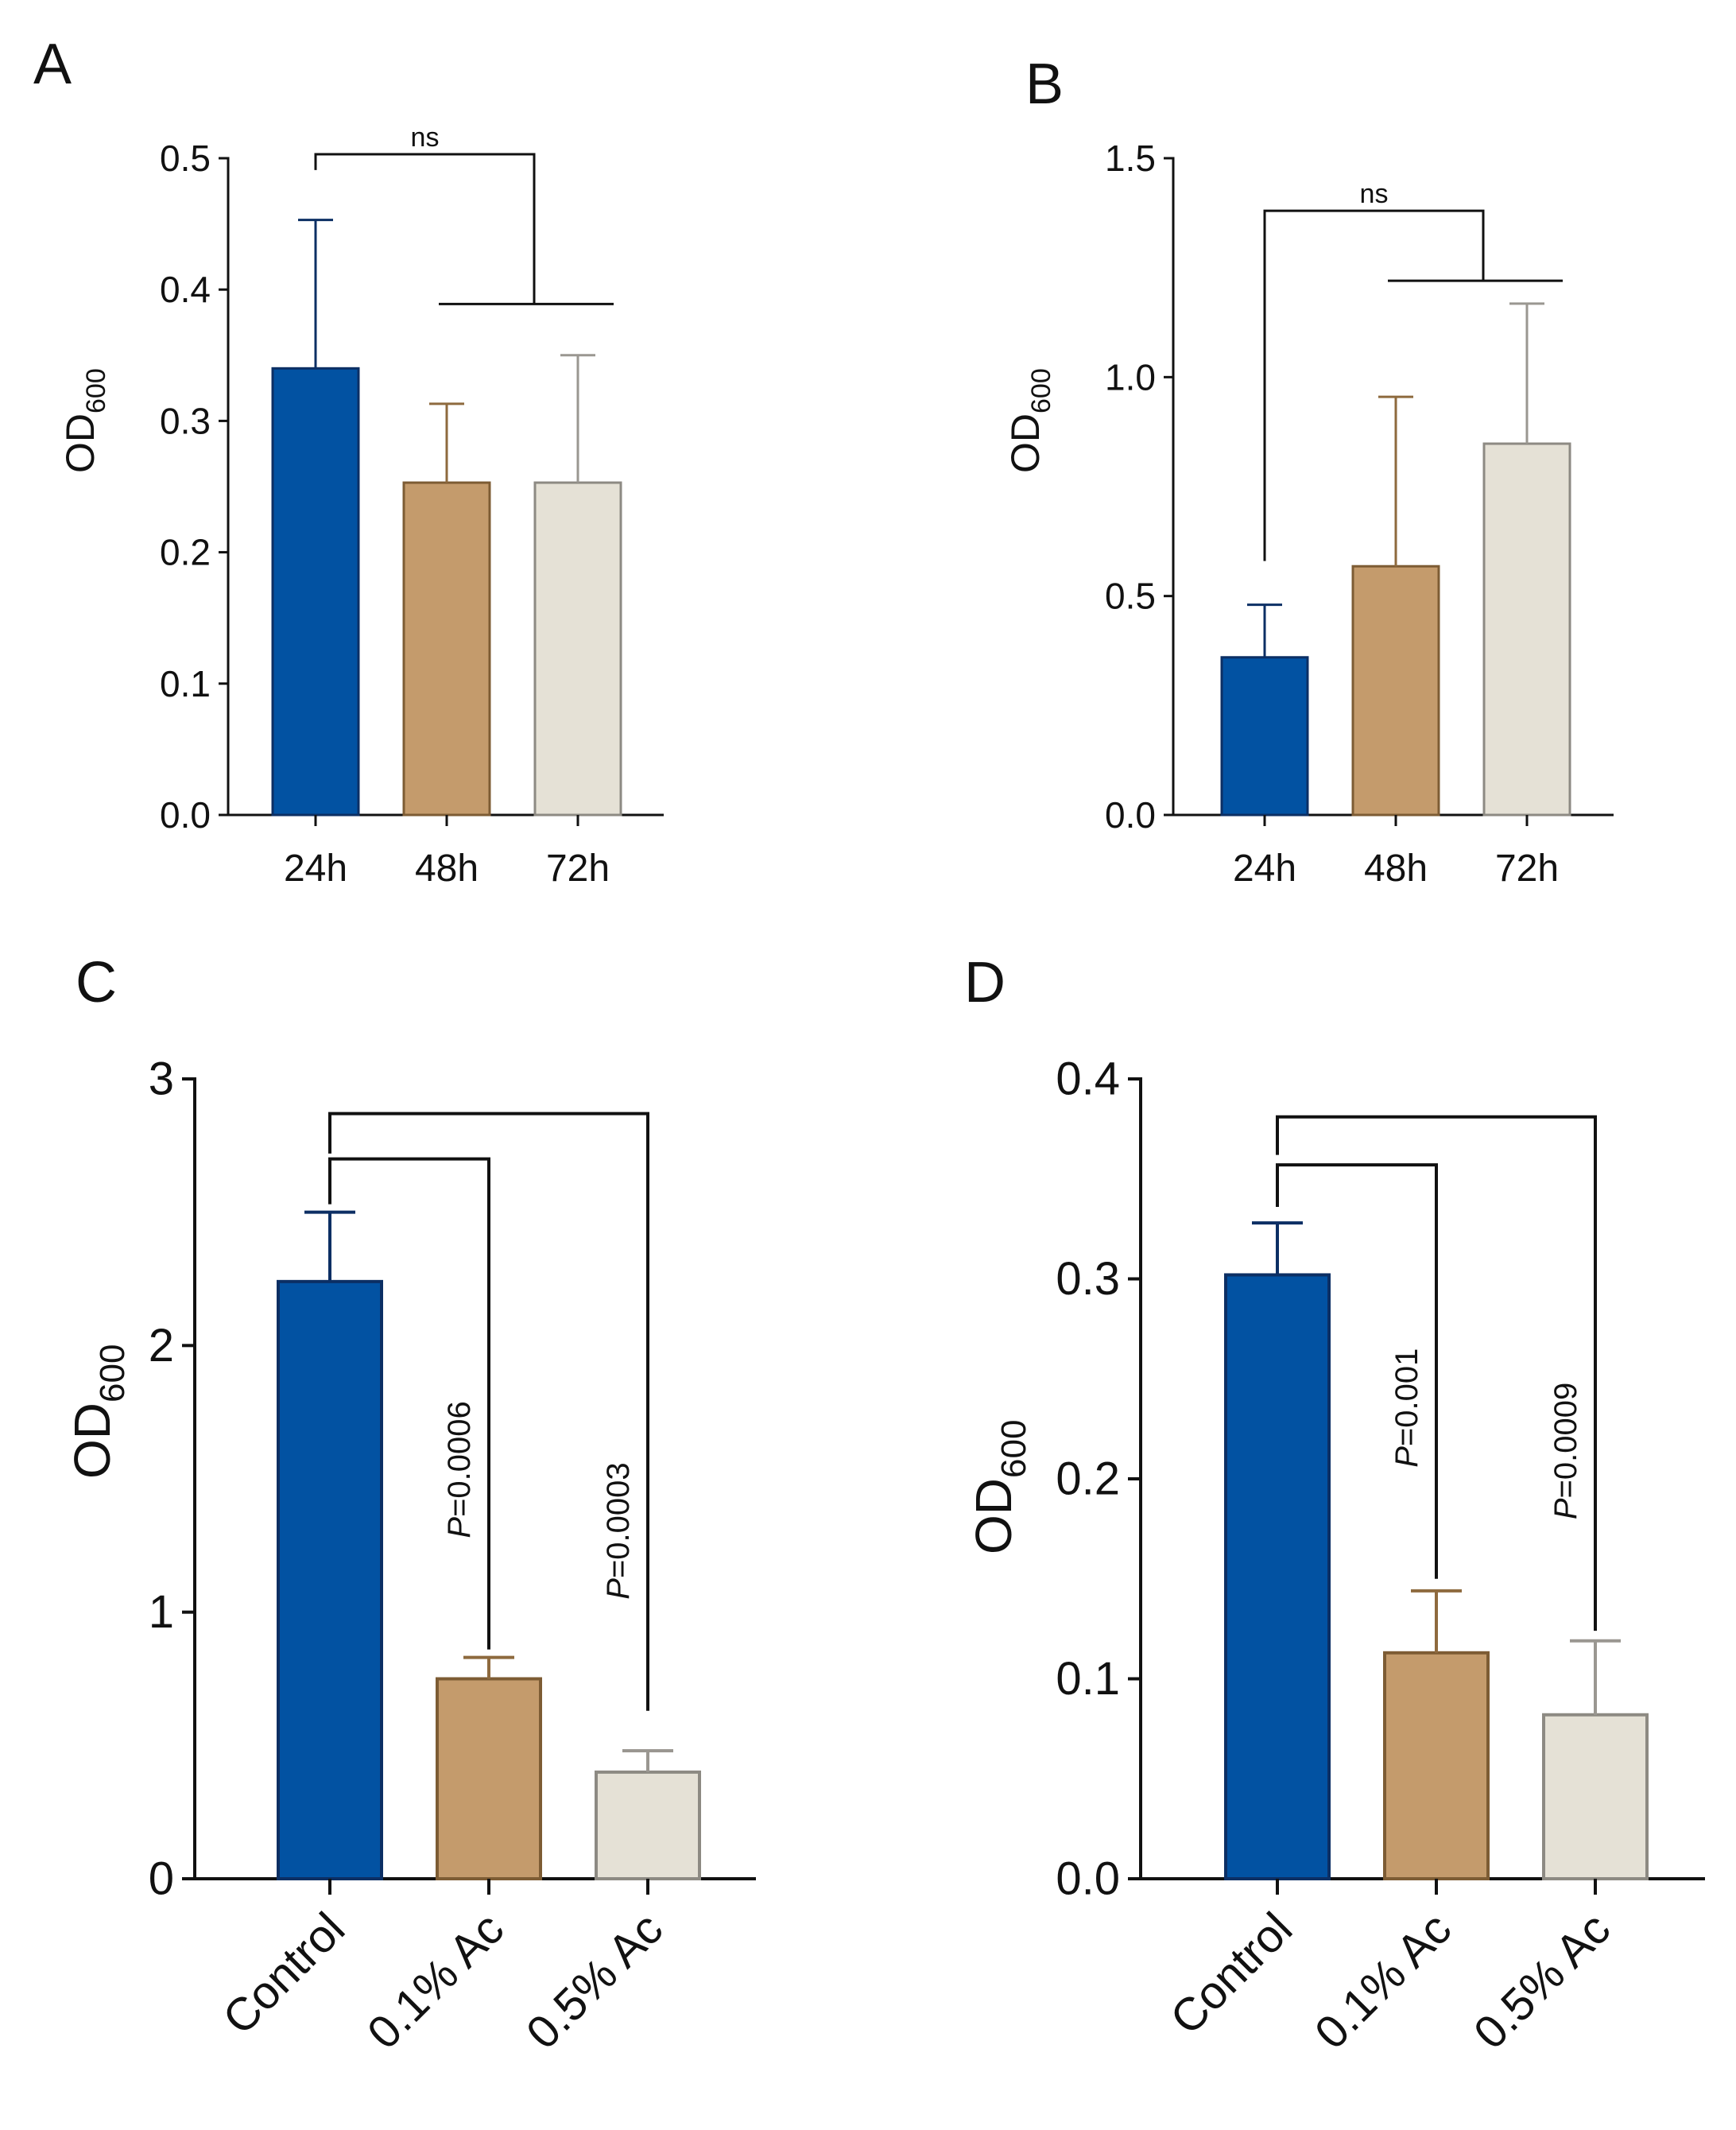 This screenshot has height=2130, width=1736. Describe the element at coordinates (185, 290) in the screenshot. I see `y-tick-label-a: 0.4` at that location.